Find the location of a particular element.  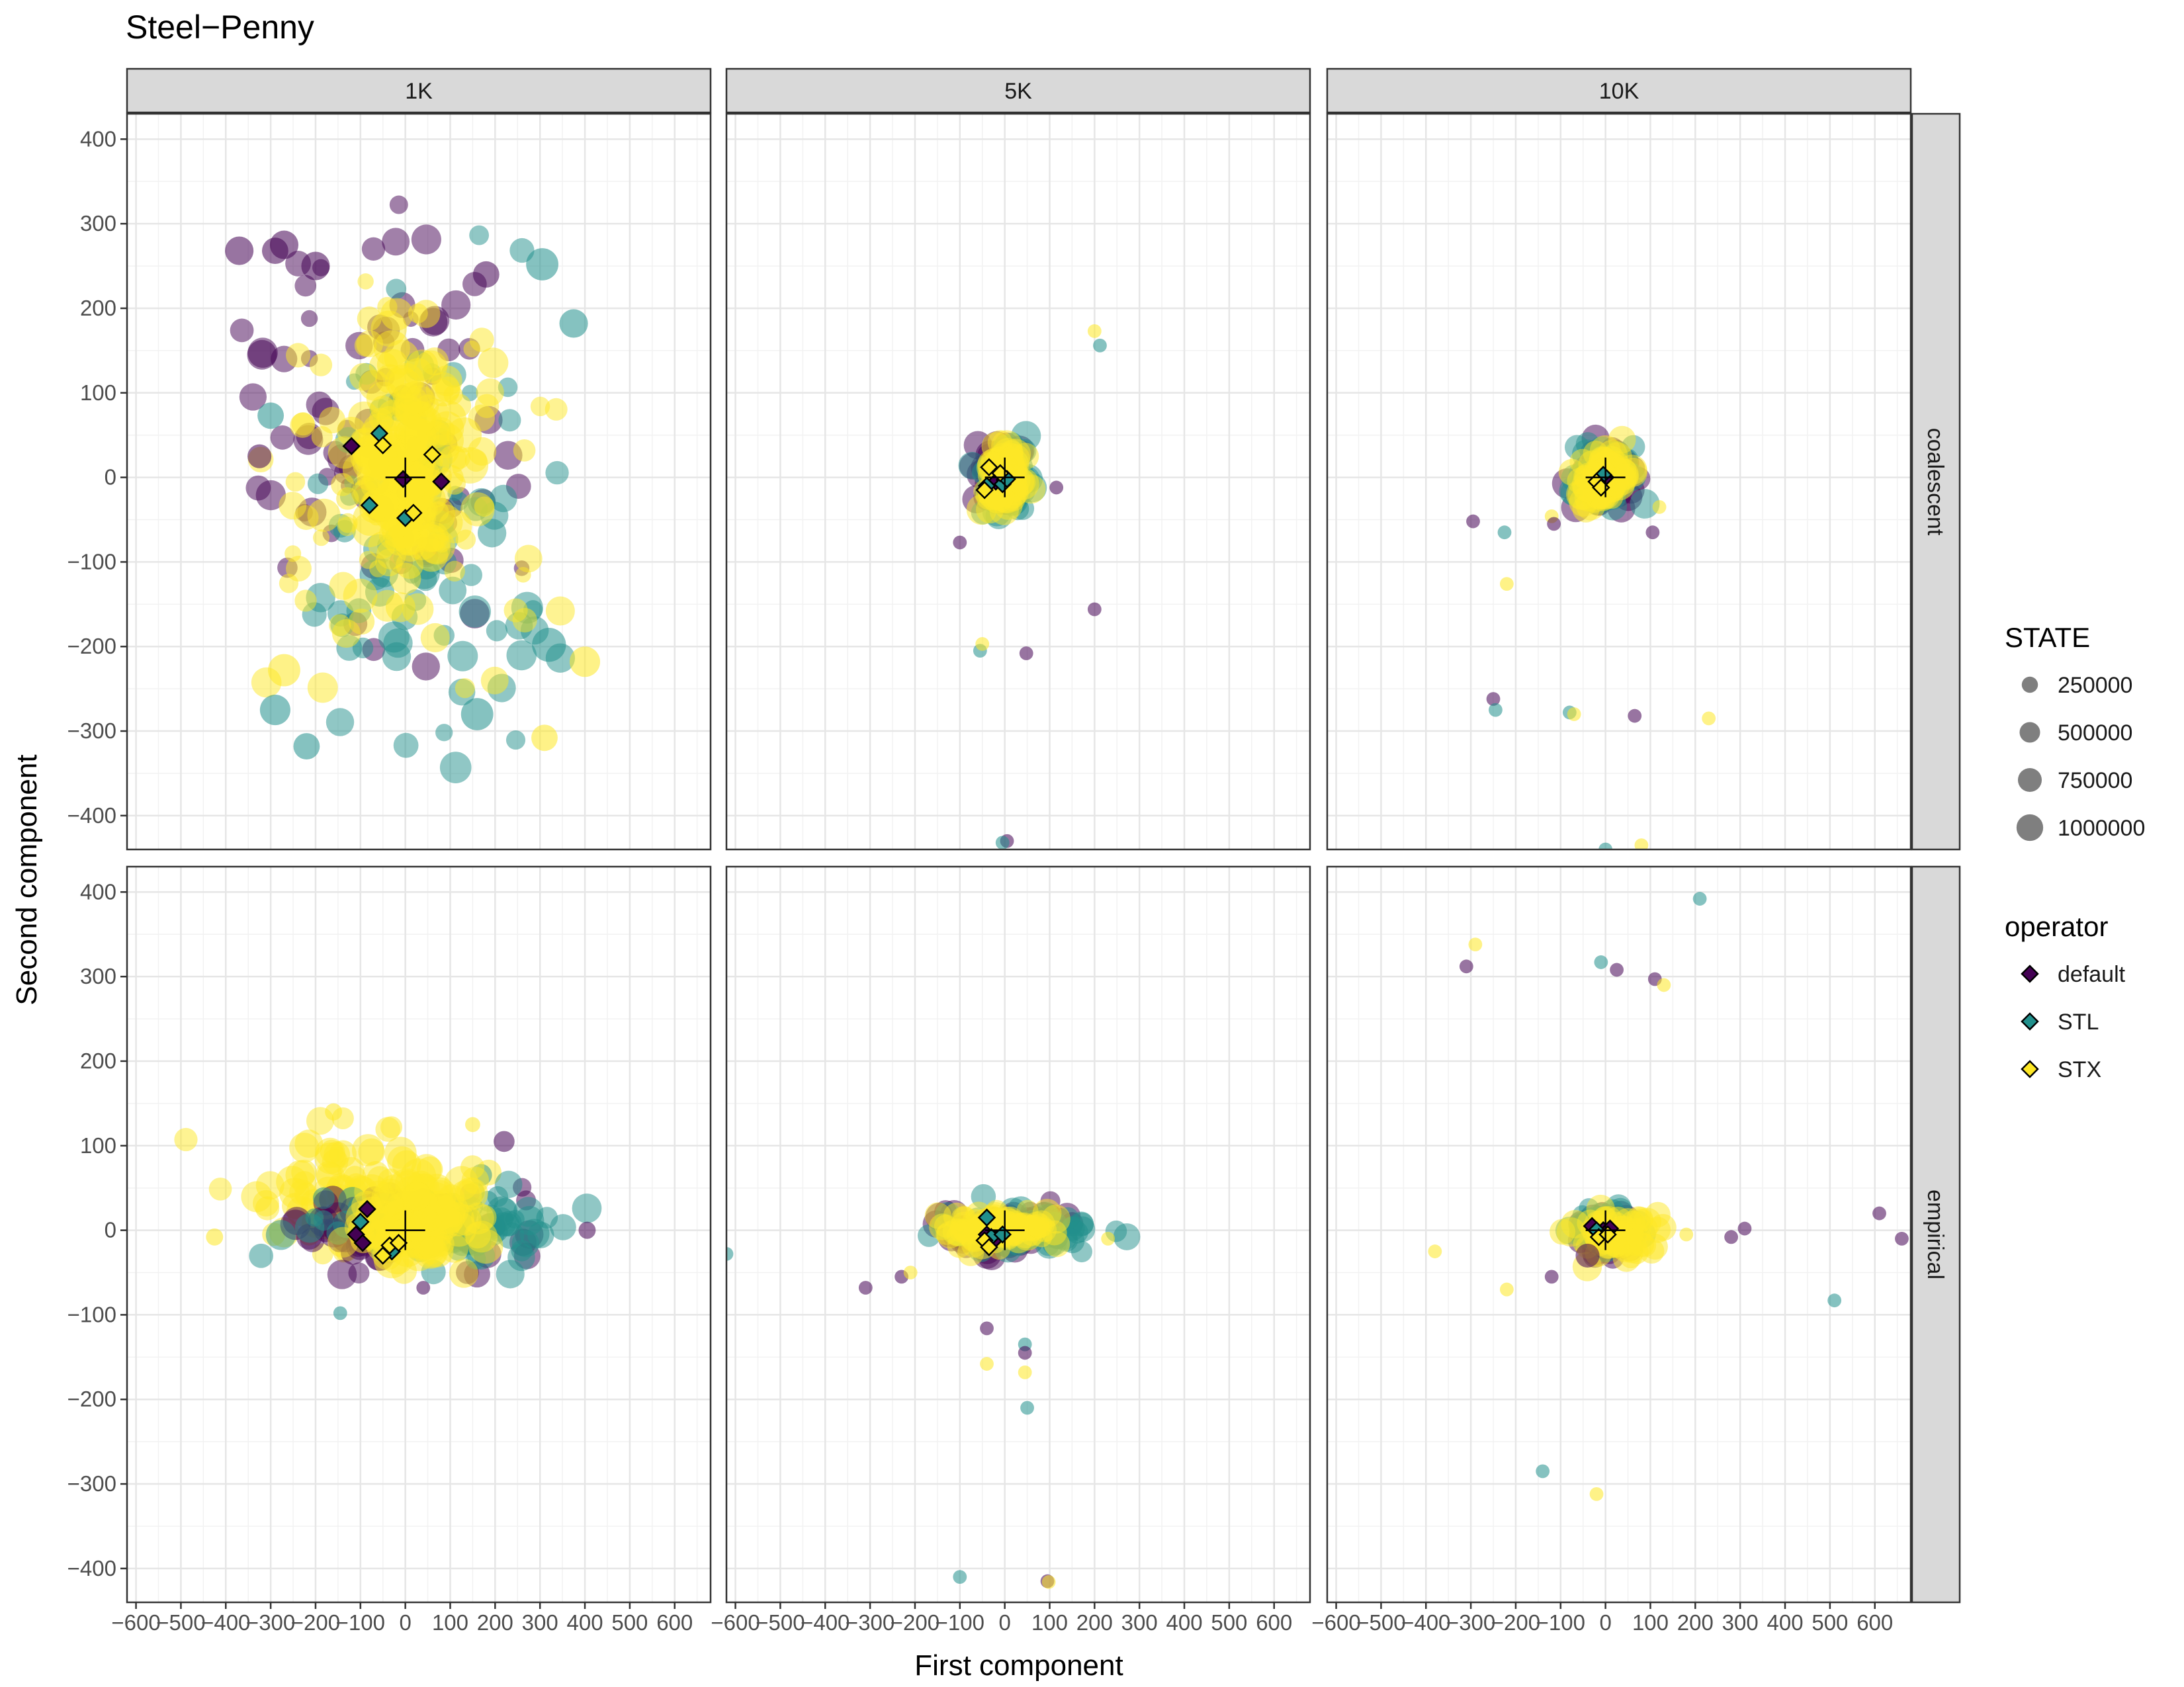

col-strip-label-5K: 5K is located at coordinates (1018, 92).